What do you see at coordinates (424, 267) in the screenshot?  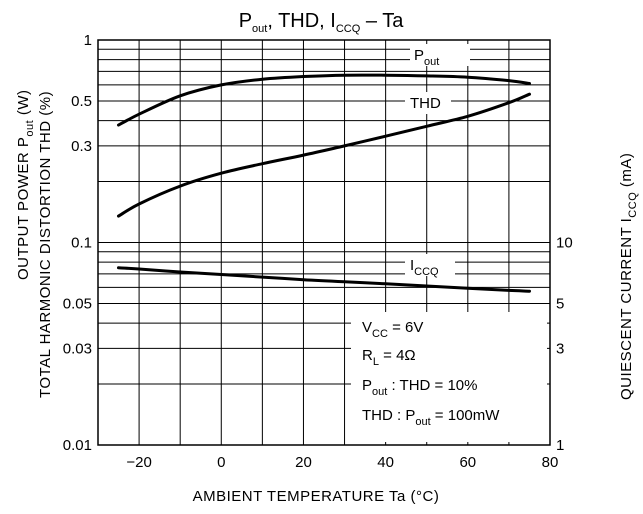 I see `series-label-iccq: ICCQ` at bounding box center [424, 267].